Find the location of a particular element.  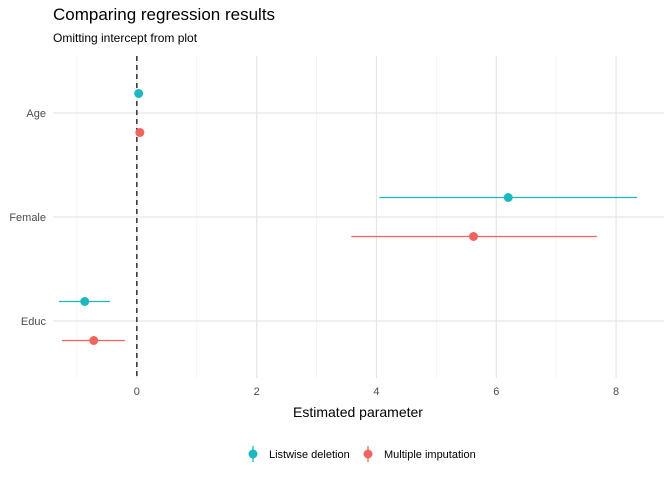

chart-title: Comparing regression results is located at coordinates (164, 14).